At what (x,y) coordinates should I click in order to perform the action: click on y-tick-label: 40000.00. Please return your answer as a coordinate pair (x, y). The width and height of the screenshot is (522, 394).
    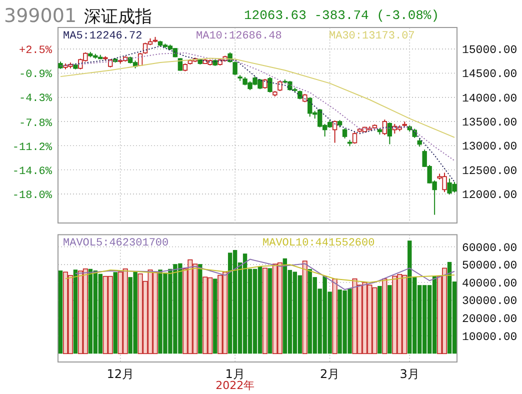
    Looking at the image, I should click on (490, 283).